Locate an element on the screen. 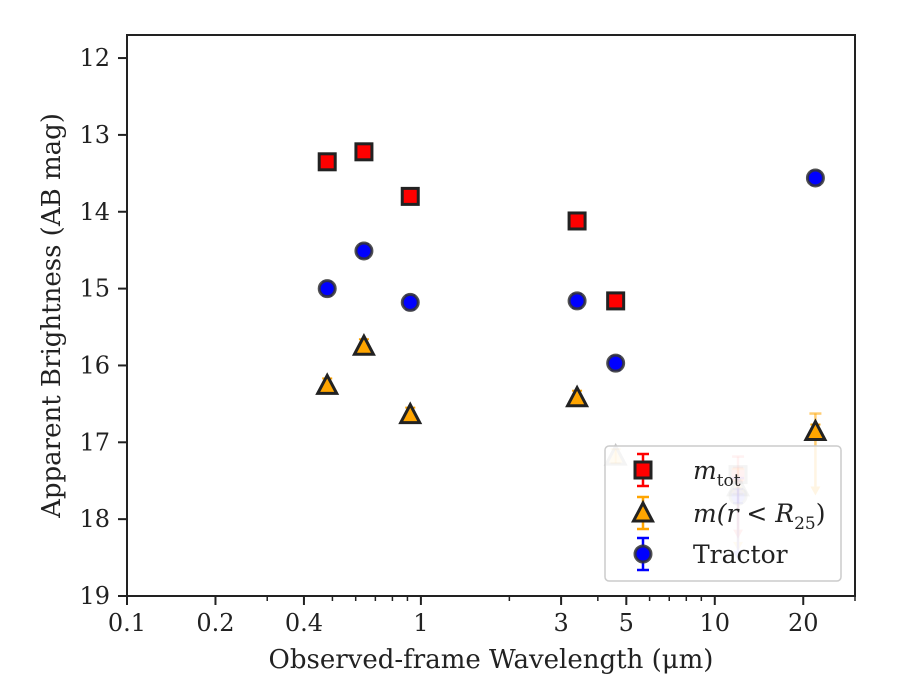  x-tick-label: 0.1 is located at coordinates (127, 623).